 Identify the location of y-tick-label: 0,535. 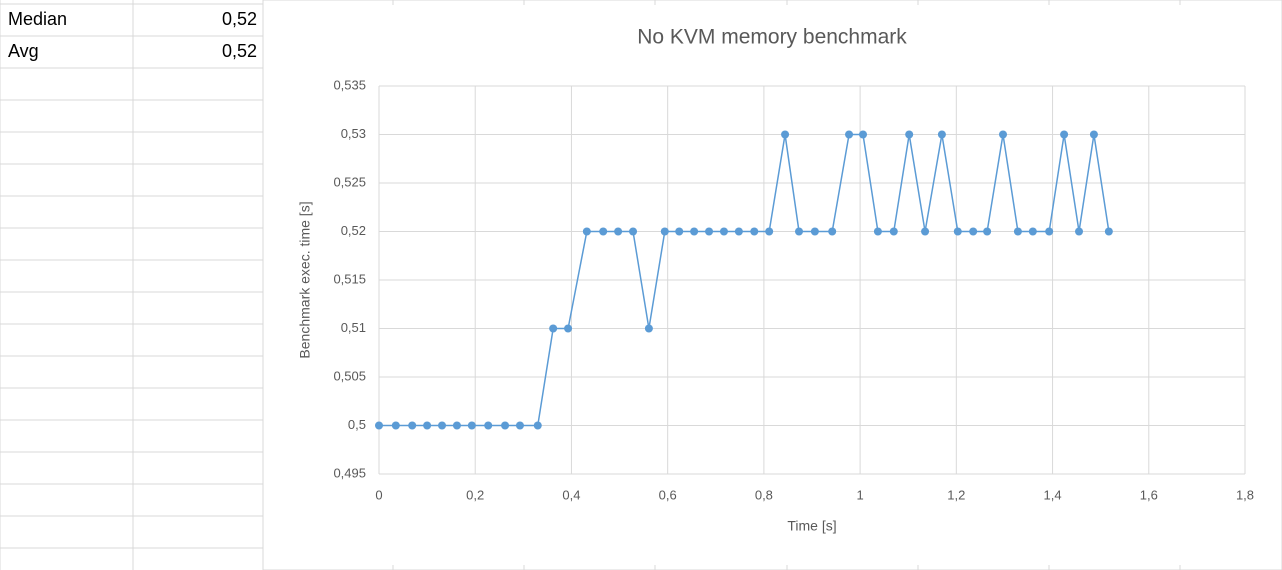
(349, 84).